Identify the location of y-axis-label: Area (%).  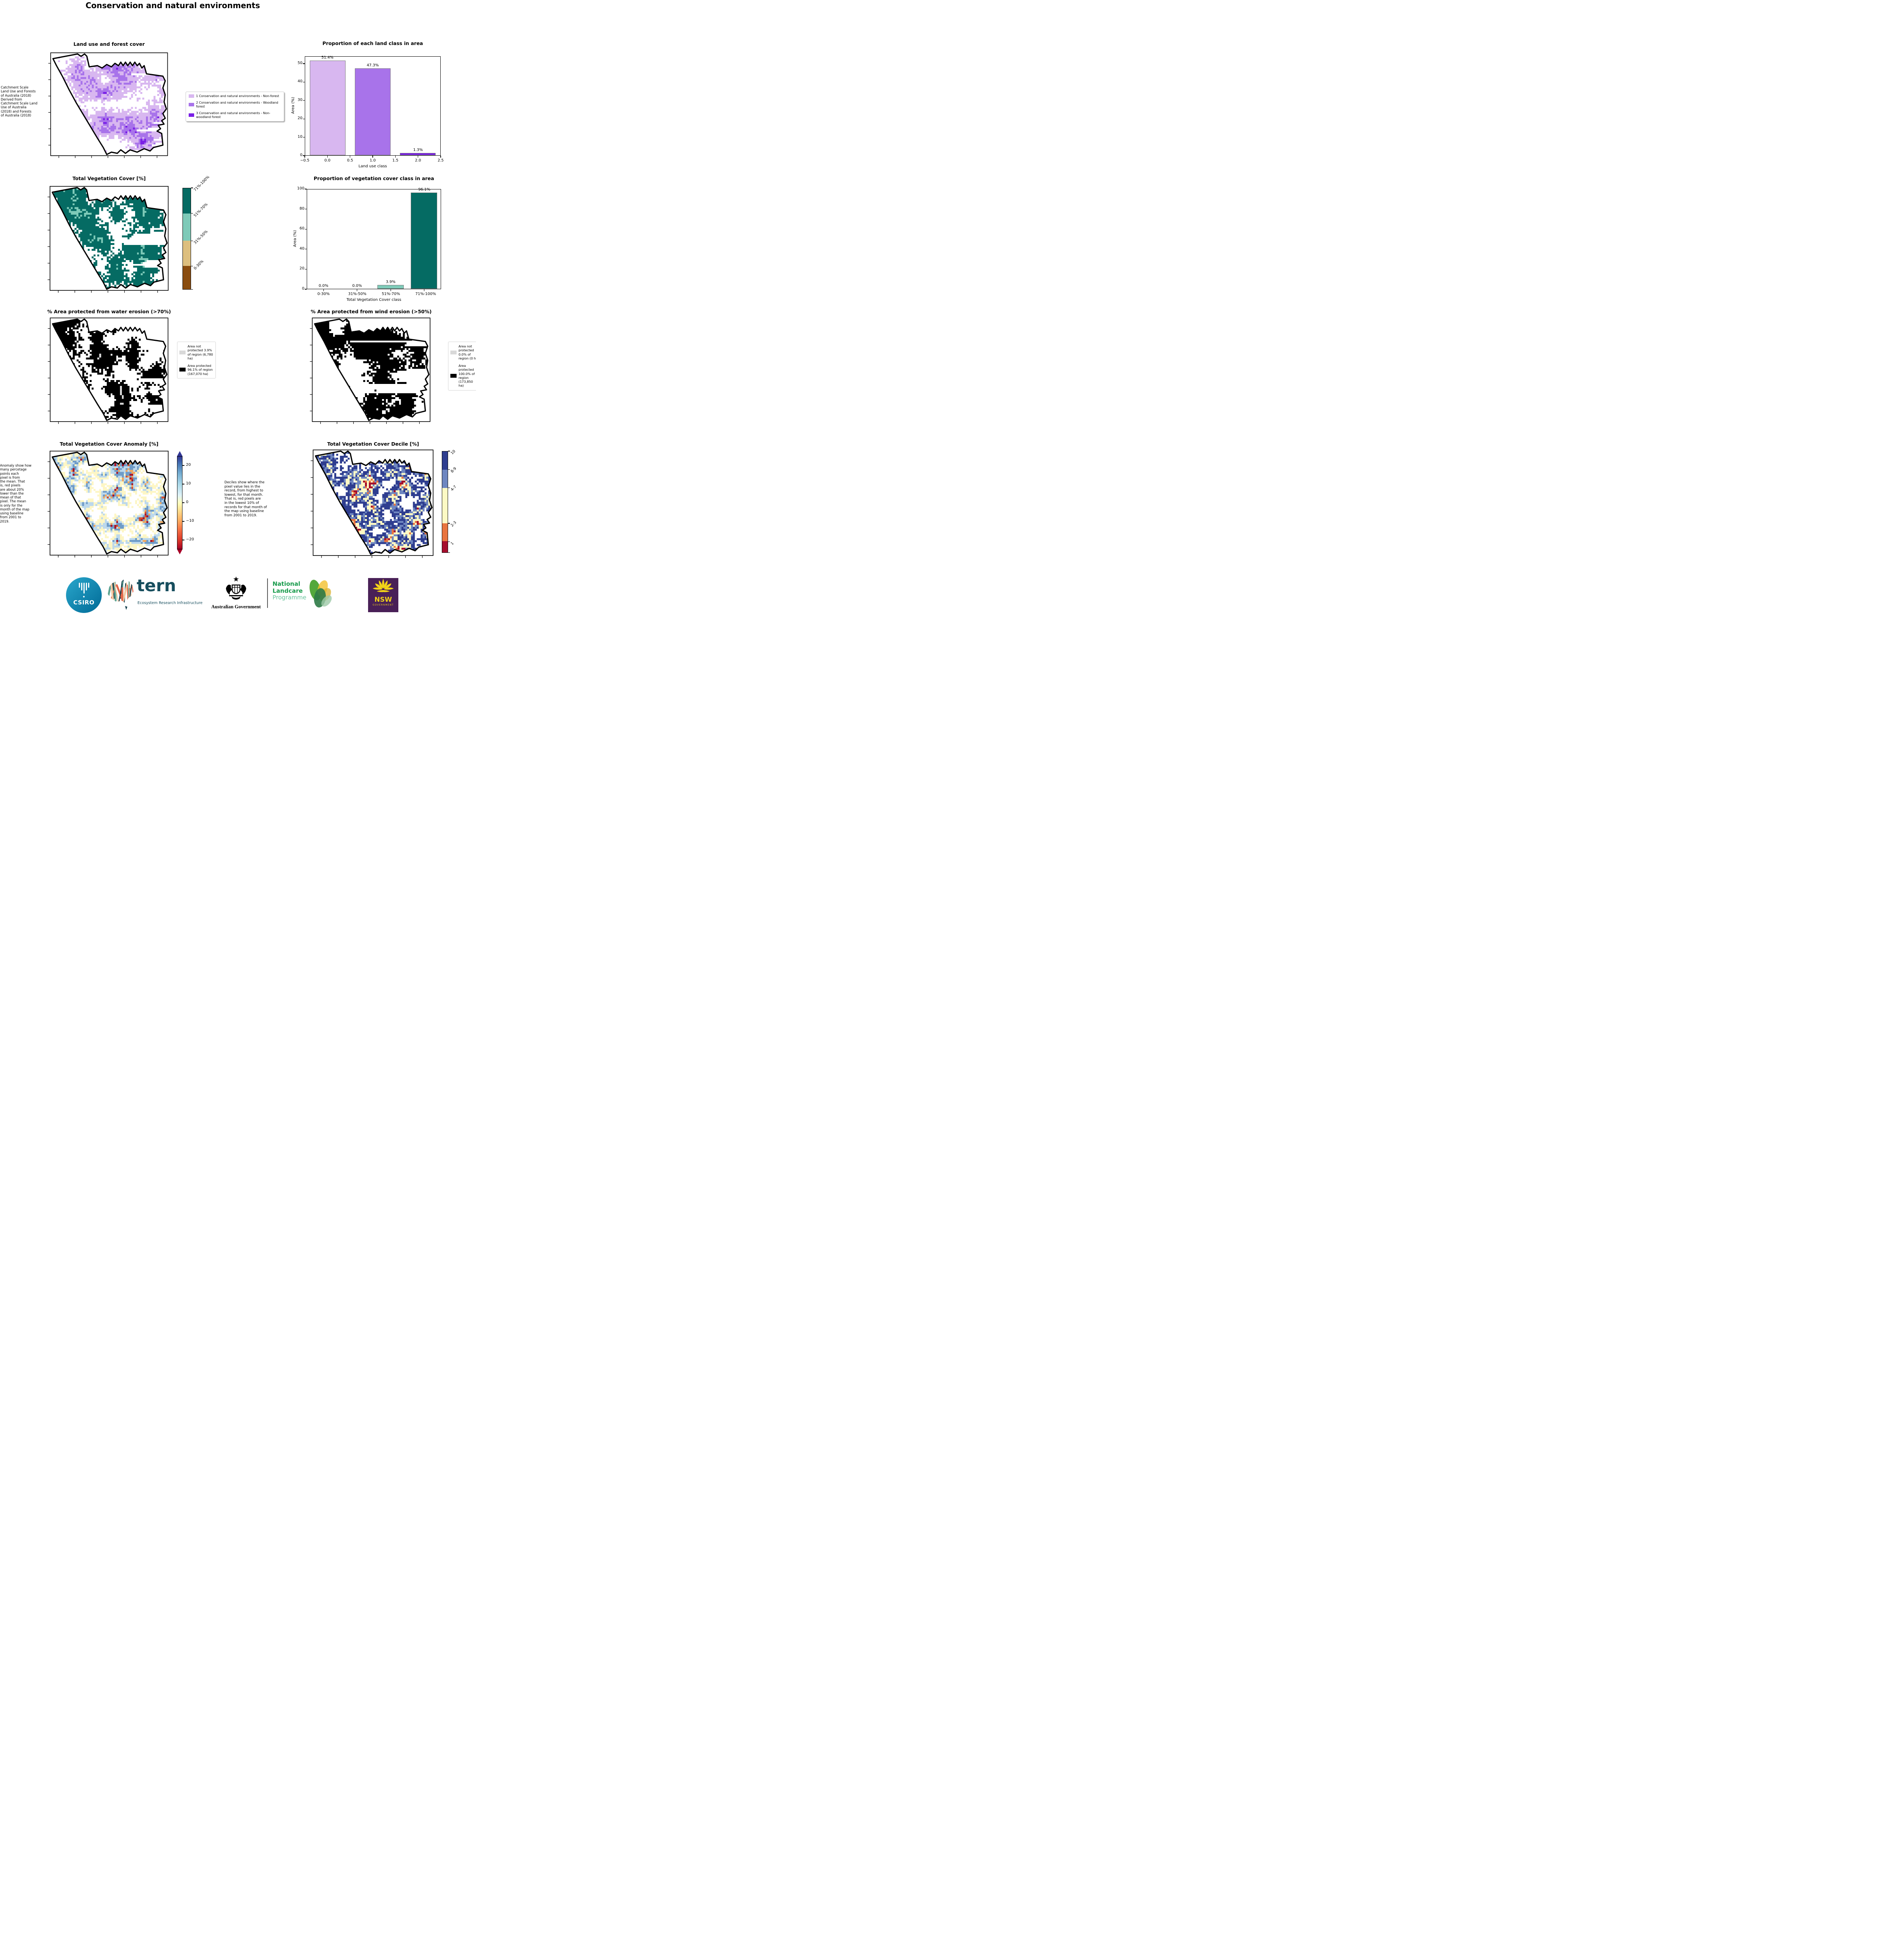
(295, 238).